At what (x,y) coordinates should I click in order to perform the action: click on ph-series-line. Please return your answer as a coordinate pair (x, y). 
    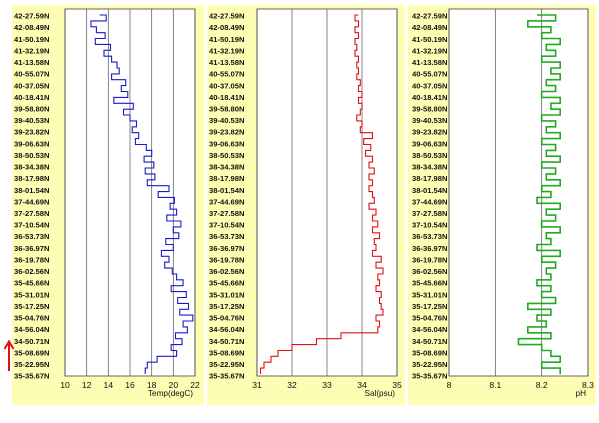
    Looking at the image, I should click on (539, 194).